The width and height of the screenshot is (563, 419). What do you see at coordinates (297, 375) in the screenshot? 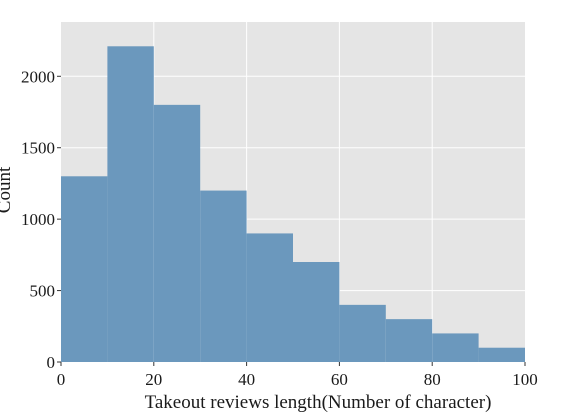
I see `x-axis-ticks: 0 20 40 60 80 100` at bounding box center [297, 375].